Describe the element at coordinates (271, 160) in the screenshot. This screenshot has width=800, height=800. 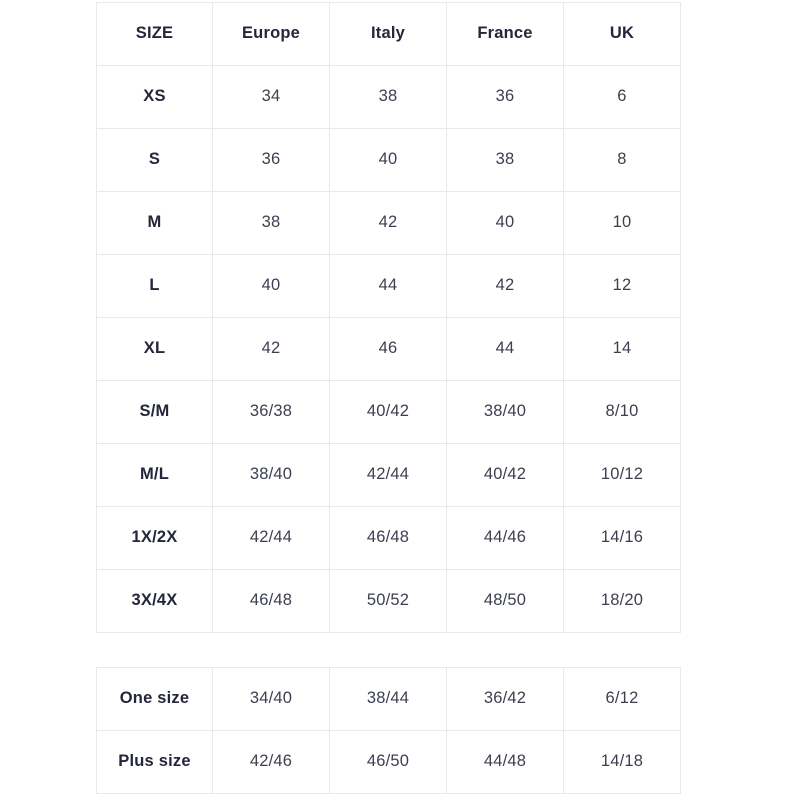
I see `cell-europe: 36` at that location.